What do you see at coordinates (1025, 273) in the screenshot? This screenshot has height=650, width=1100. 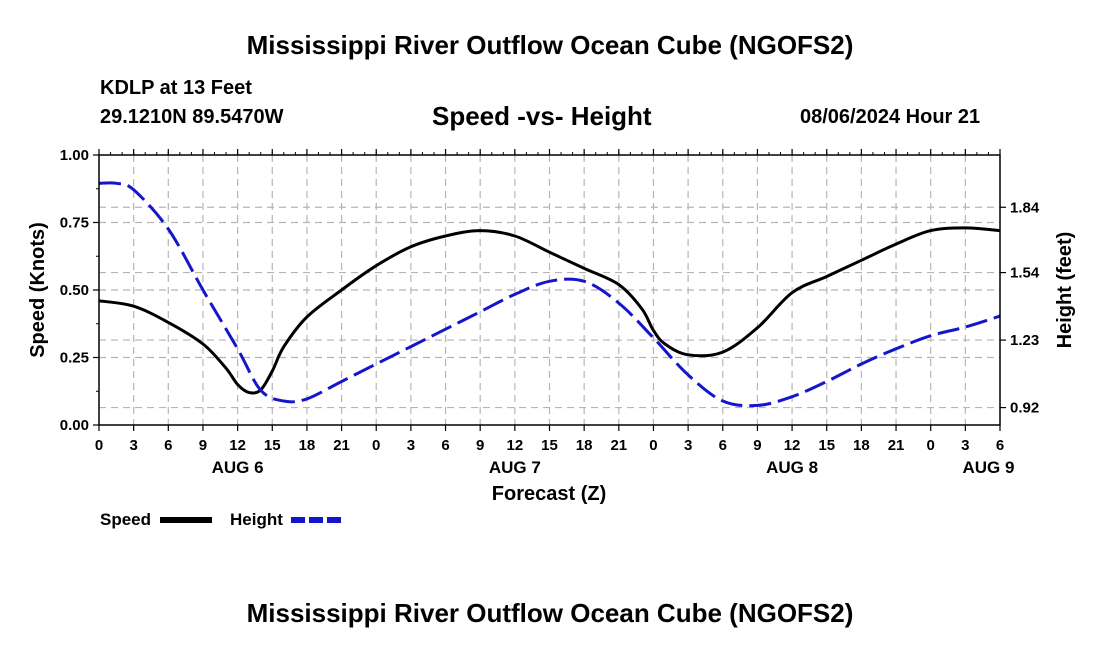 I see `y2-tick-label: 1.54` at bounding box center [1025, 273].